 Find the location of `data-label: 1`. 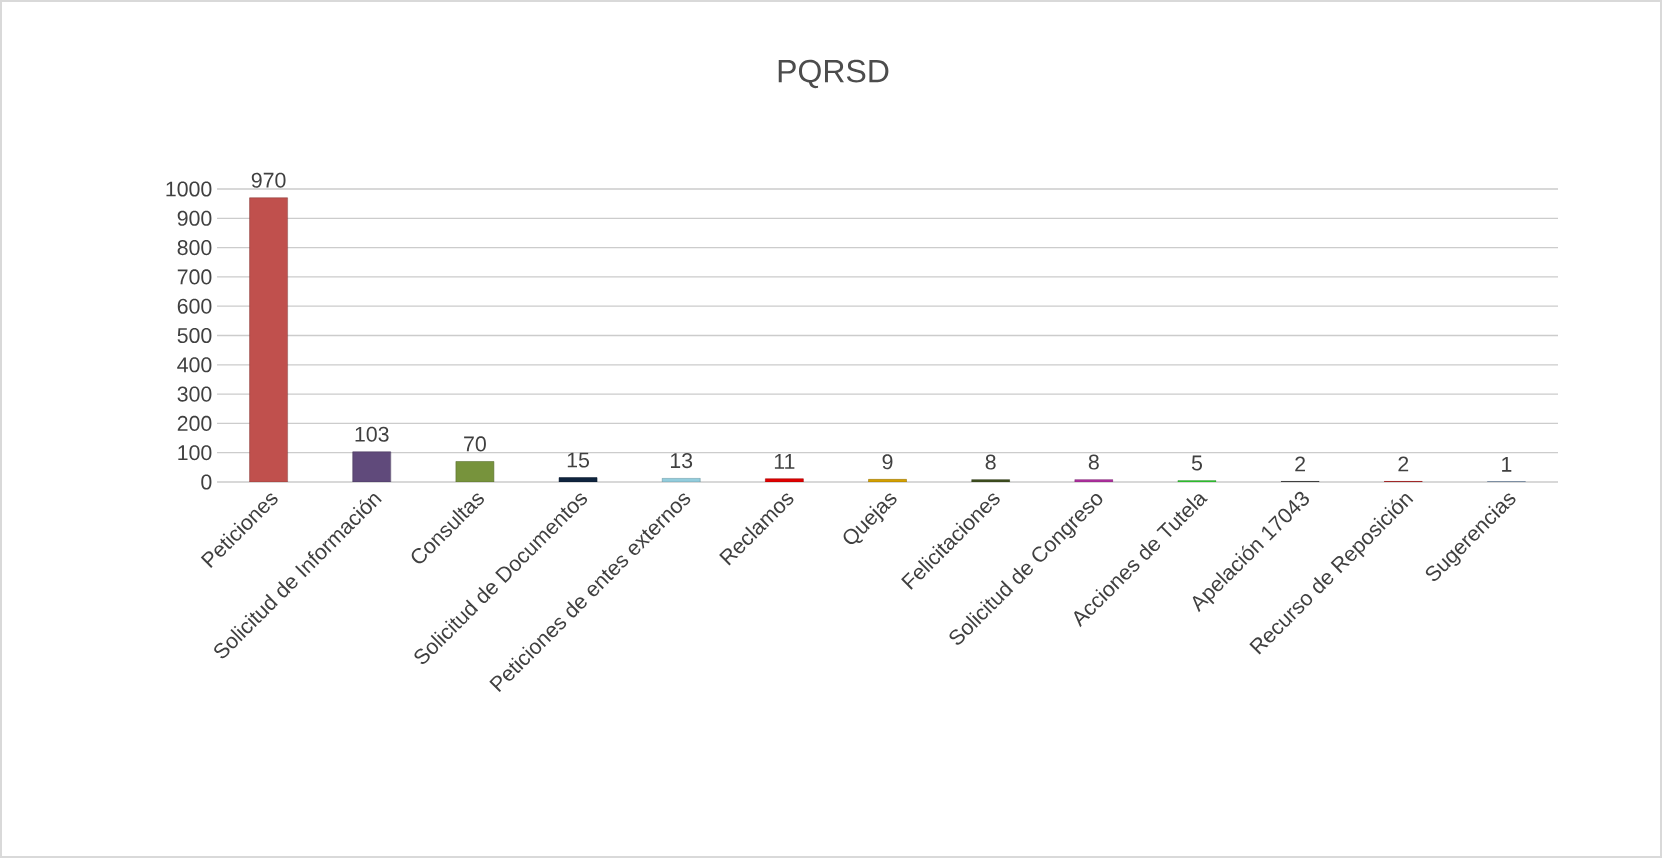

data-label: 1 is located at coordinates (1507, 464).